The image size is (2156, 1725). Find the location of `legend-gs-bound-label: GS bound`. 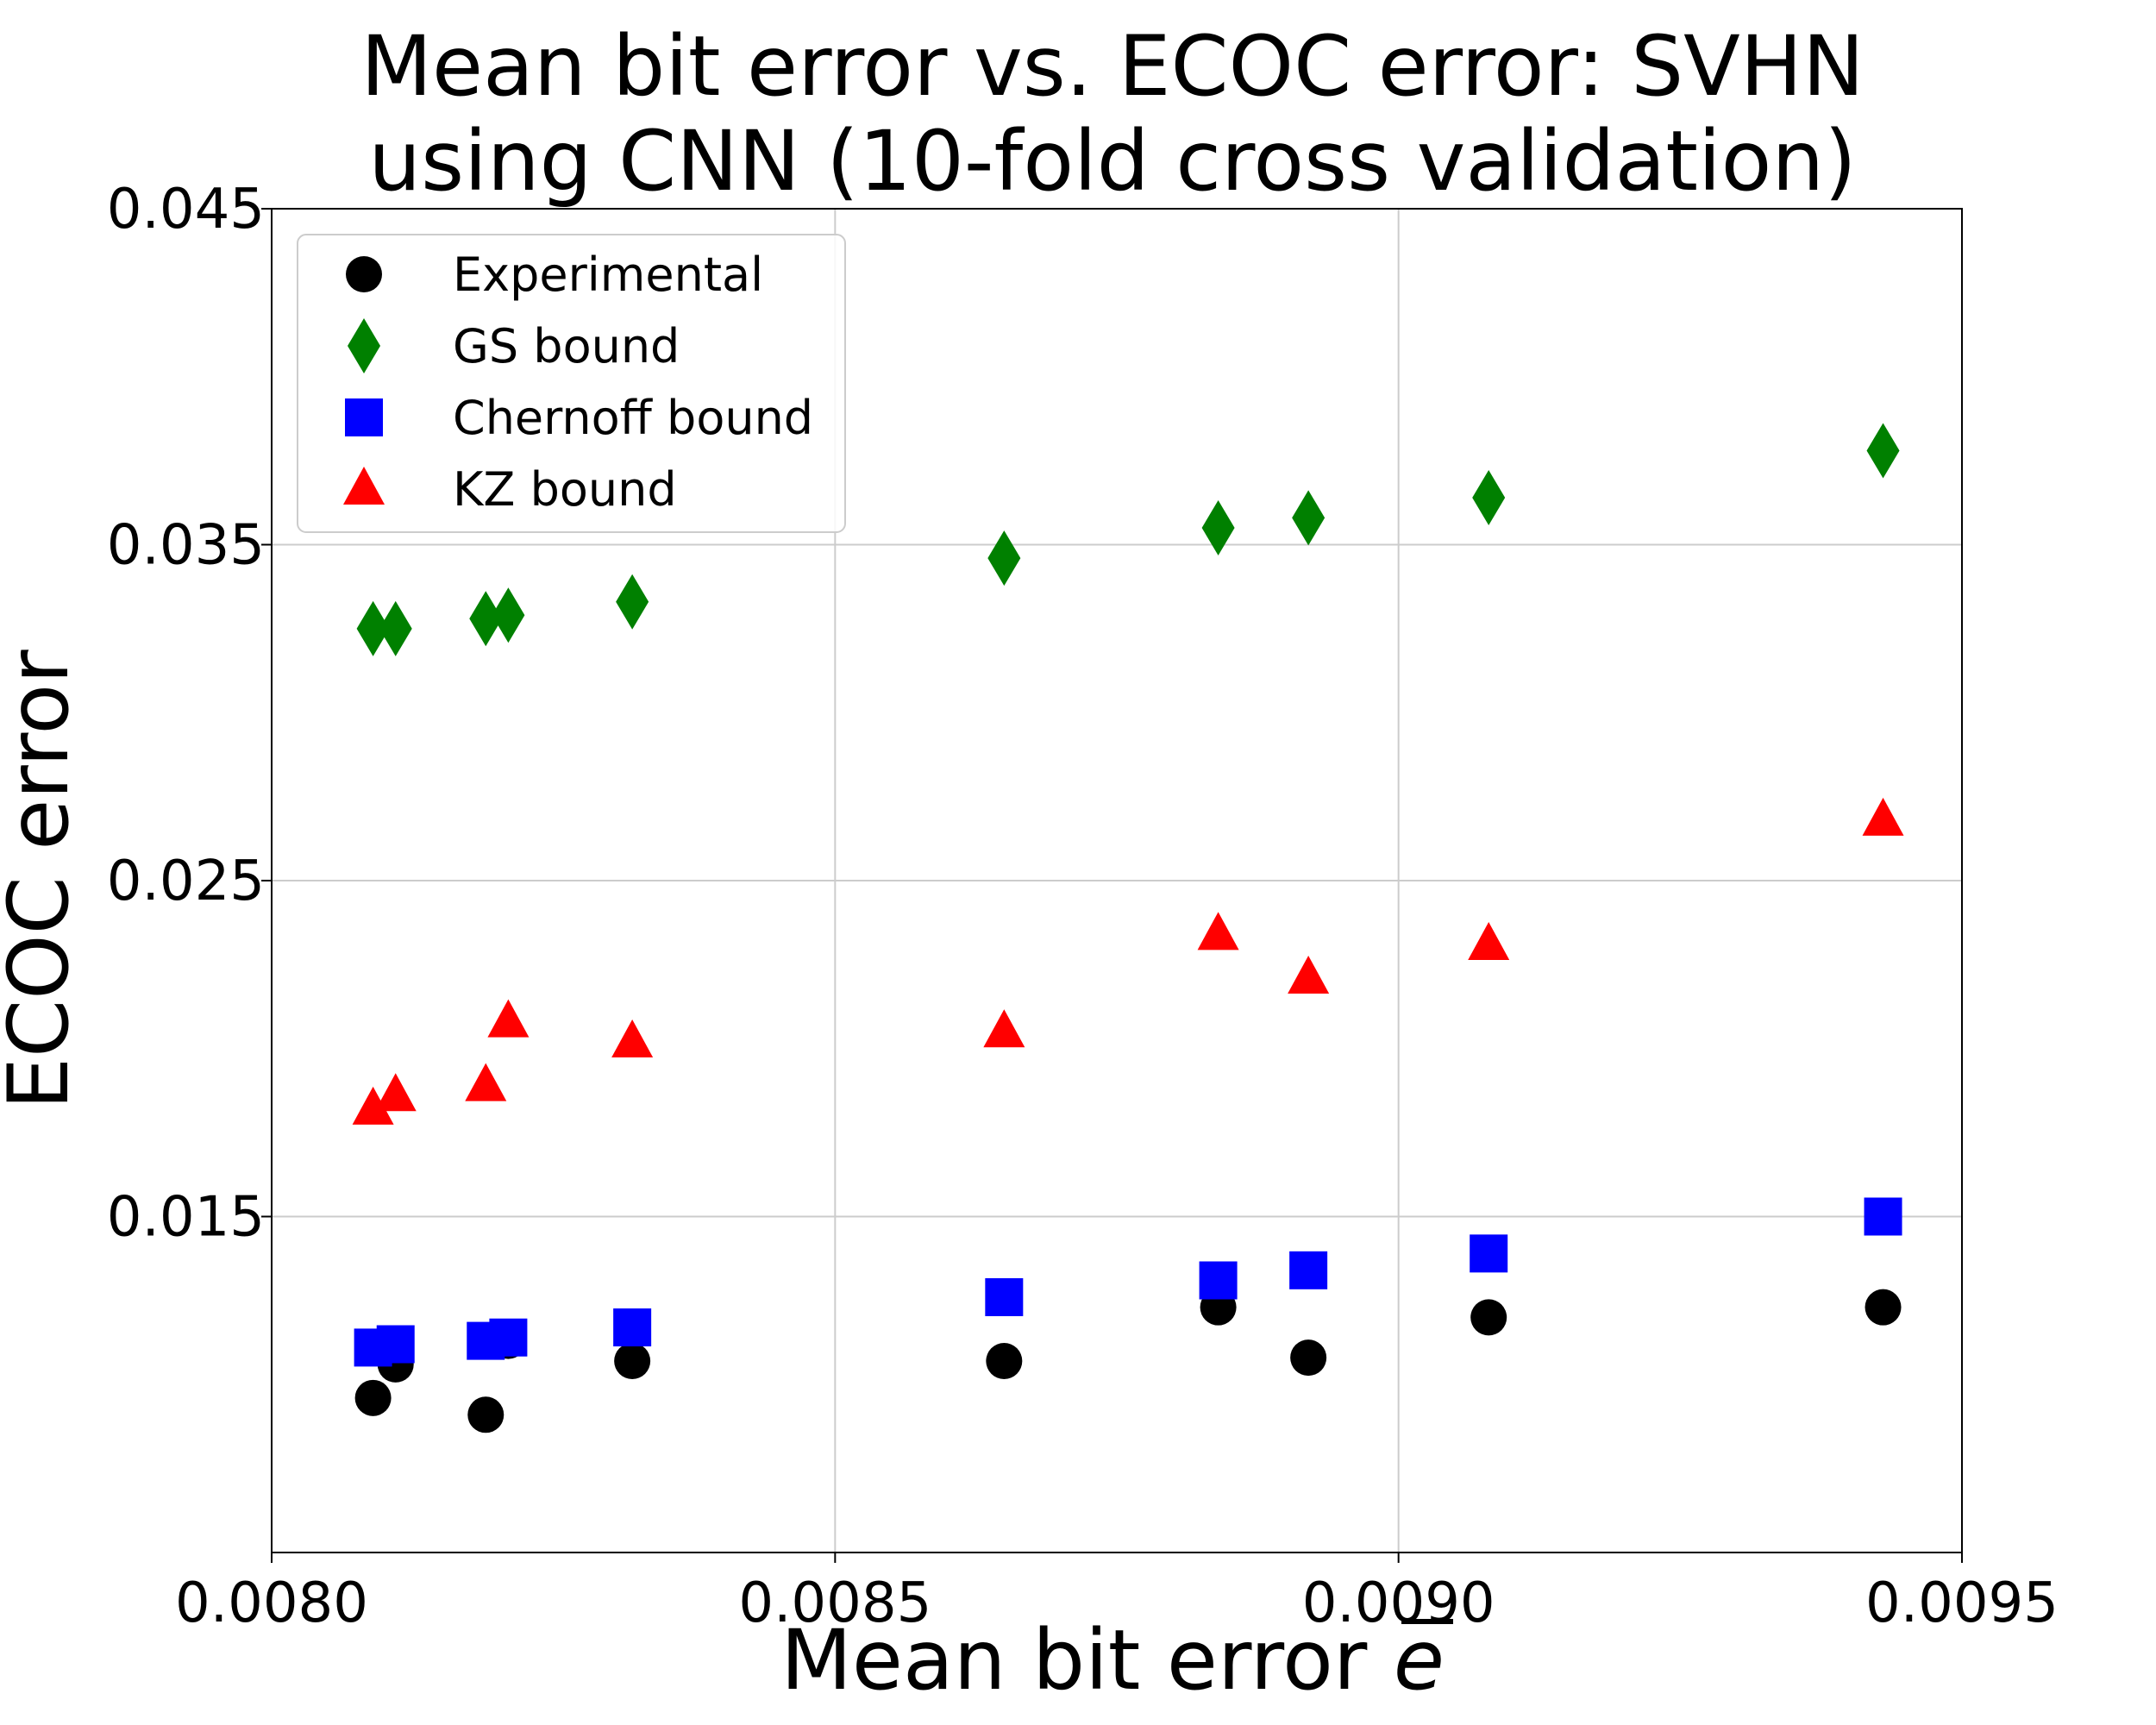

legend-gs-bound-label: GS bound is located at coordinates (566, 346).